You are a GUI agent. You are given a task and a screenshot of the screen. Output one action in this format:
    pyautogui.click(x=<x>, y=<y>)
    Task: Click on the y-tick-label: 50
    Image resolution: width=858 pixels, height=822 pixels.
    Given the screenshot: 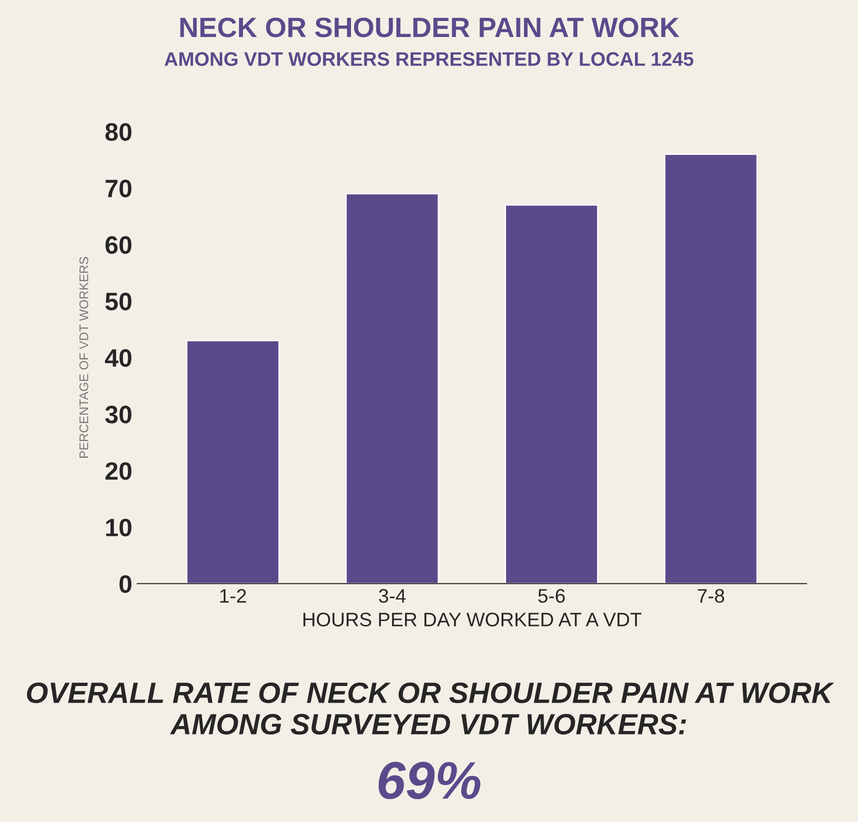 What is the action you would take?
    pyautogui.click(x=118, y=301)
    